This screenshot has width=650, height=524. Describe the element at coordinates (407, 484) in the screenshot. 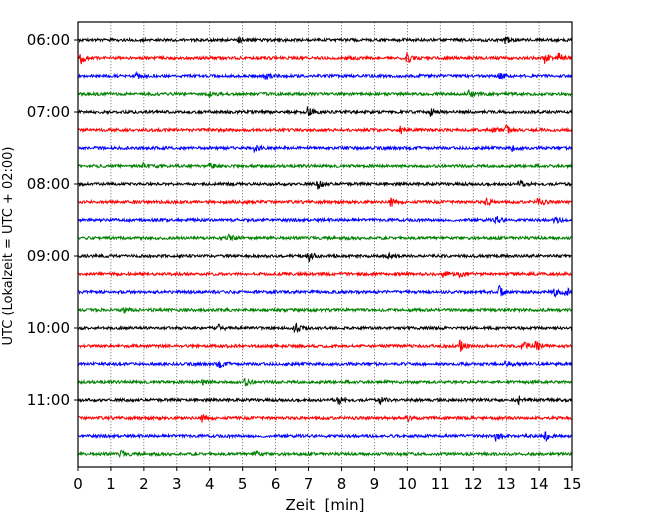

I see `x-tick-label: 10` at that location.